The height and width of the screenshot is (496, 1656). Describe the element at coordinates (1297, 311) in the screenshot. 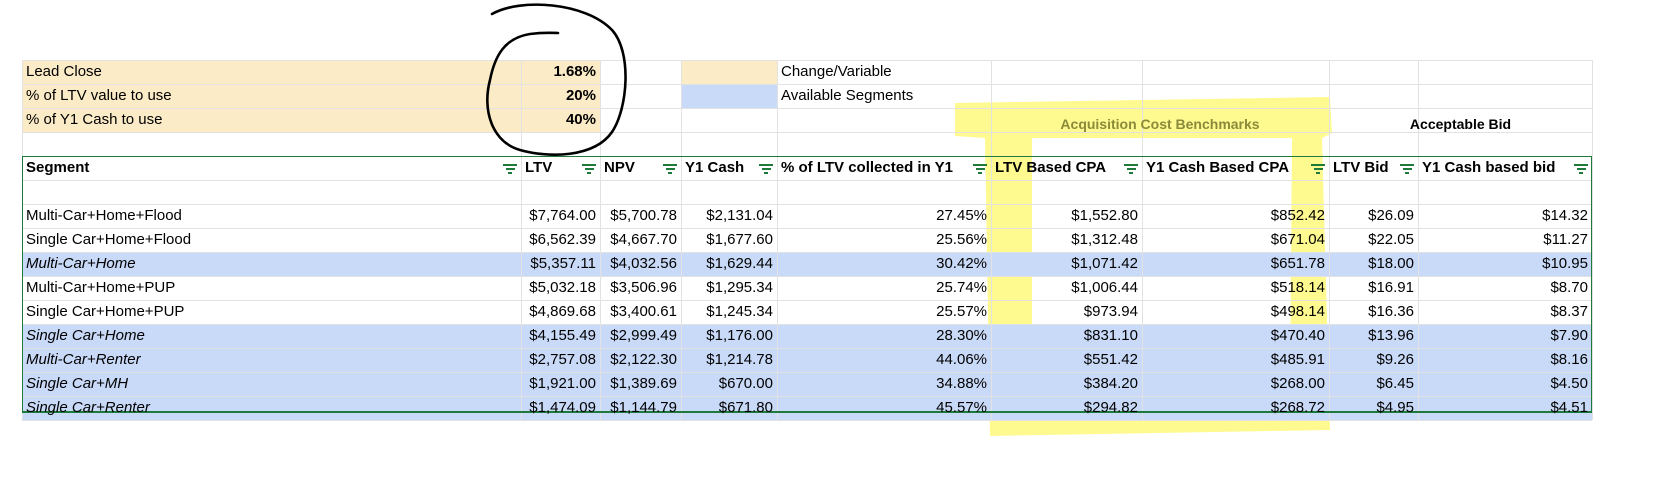

I see `cell-y1-cash-cpa: $498.14` at that location.